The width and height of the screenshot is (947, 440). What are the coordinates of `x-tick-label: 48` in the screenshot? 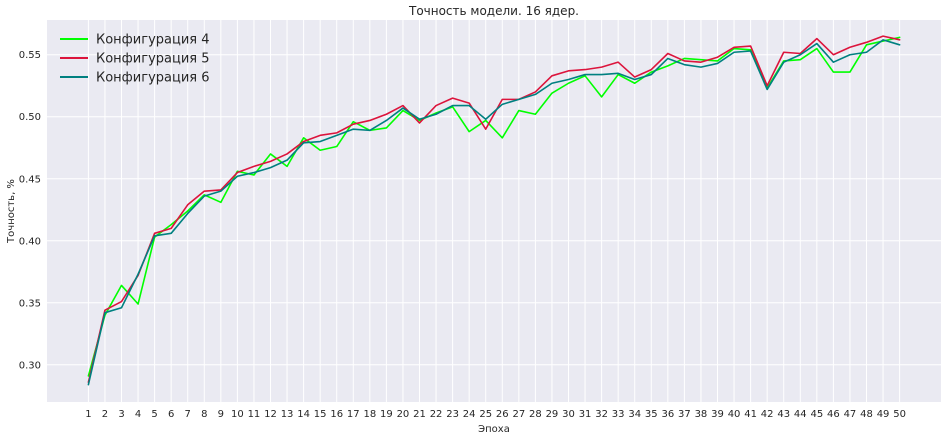 It's located at (866, 414).